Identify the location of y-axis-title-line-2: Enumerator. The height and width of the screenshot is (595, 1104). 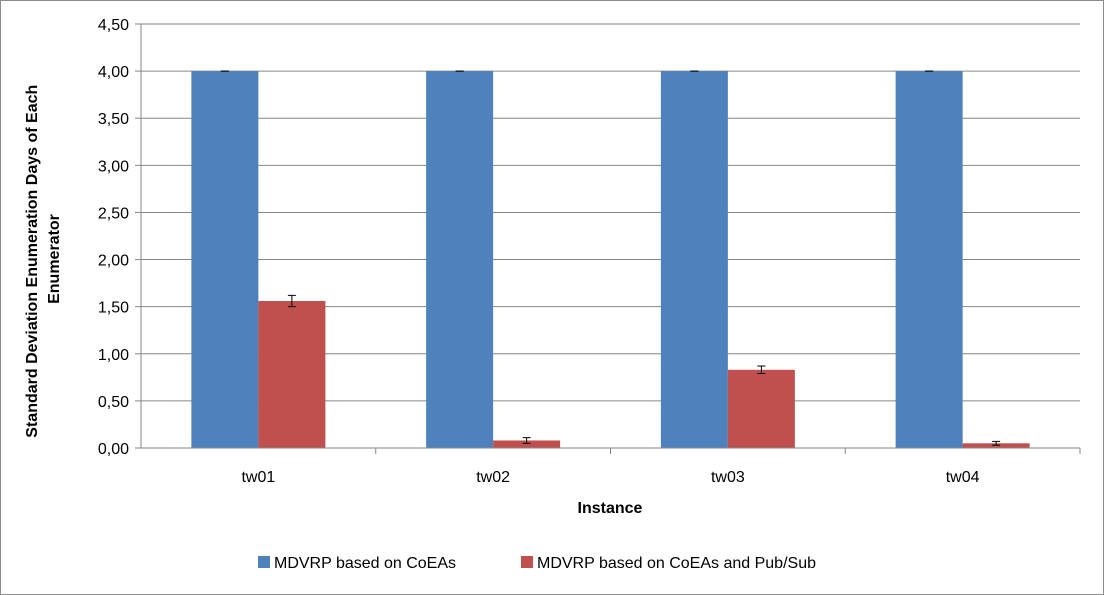
(54, 259).